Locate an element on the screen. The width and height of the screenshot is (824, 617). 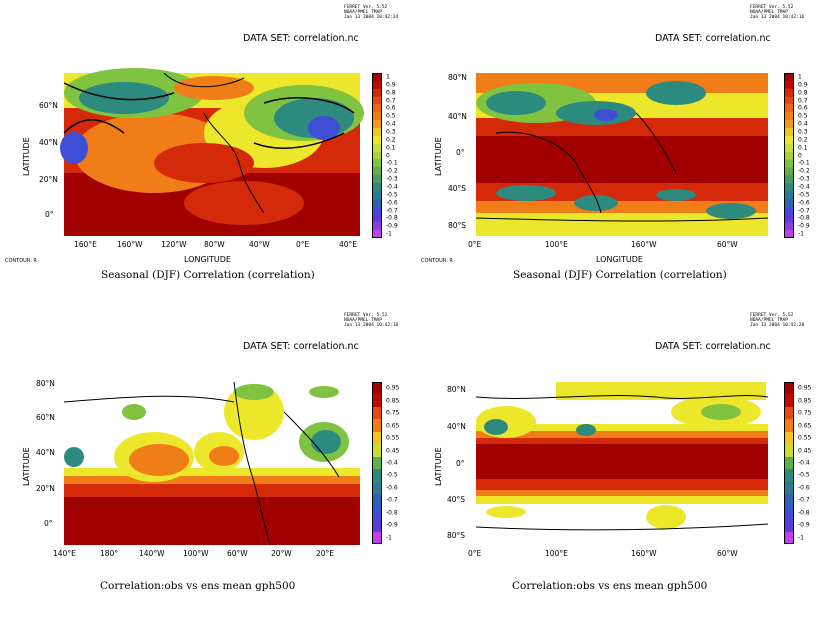
colorbar-label: 0.5 is located at coordinates (391, 116).